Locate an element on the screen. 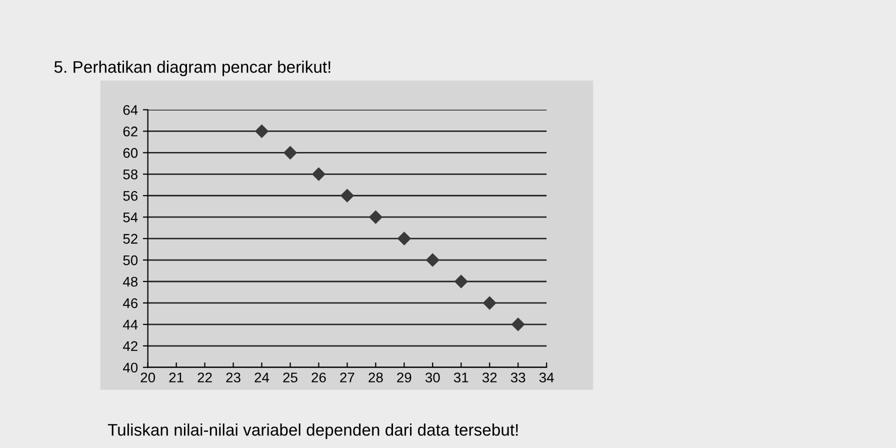  x-tick-label: 28 is located at coordinates (375, 377).